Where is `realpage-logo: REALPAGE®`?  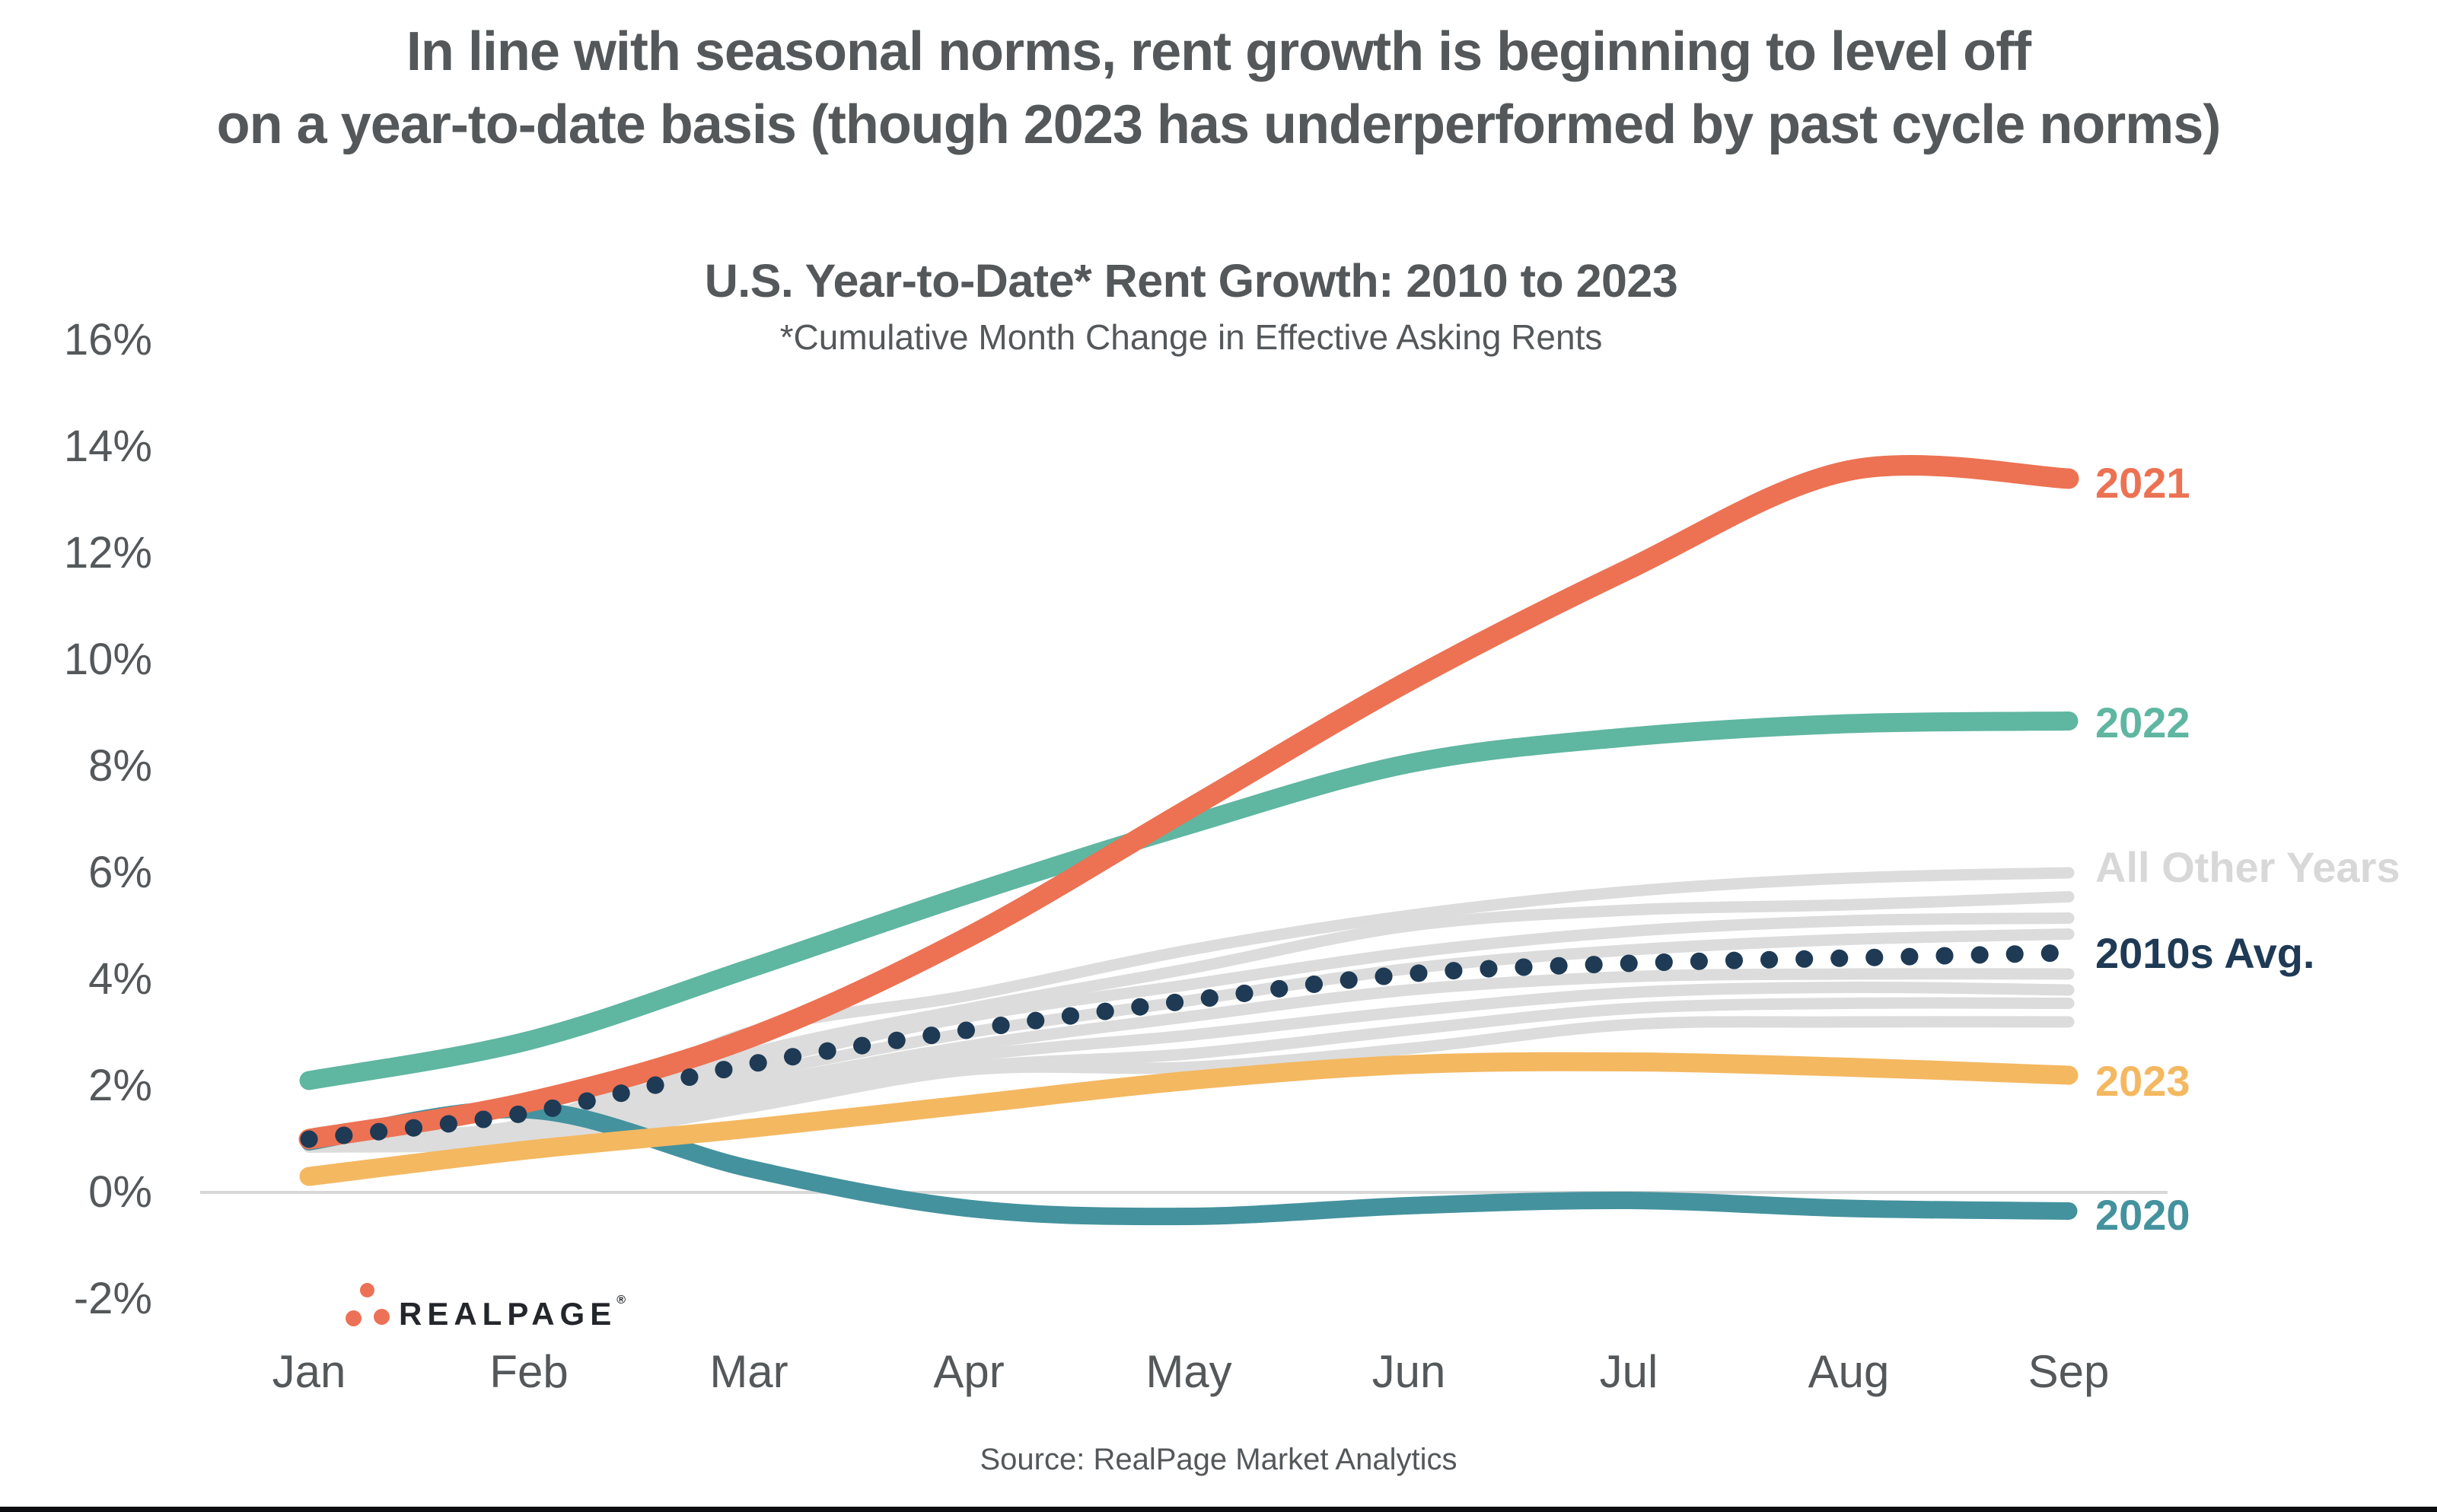 realpage-logo: REALPAGE® is located at coordinates (526, 1305).